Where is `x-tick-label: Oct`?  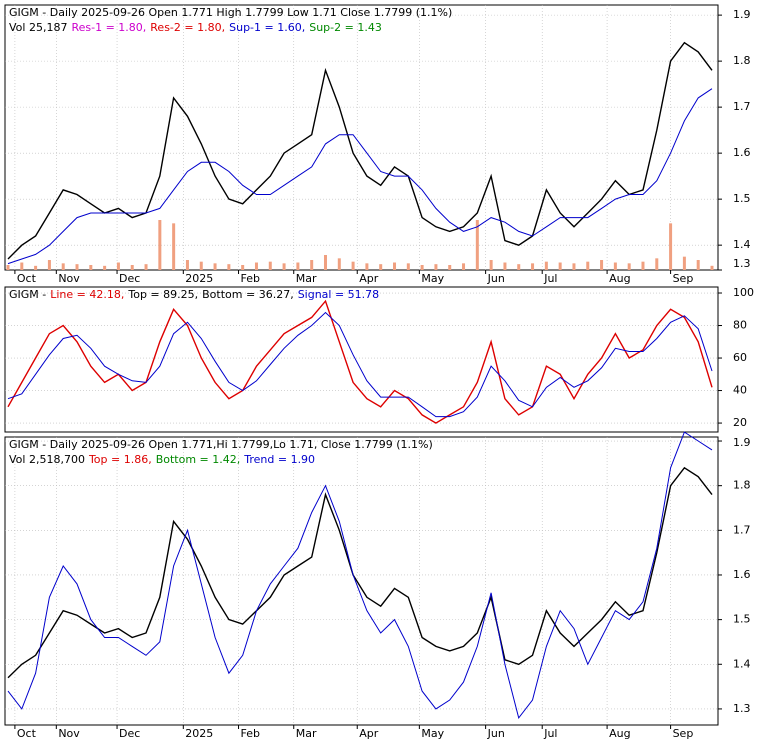 x-tick-label: Oct is located at coordinates (27, 278).